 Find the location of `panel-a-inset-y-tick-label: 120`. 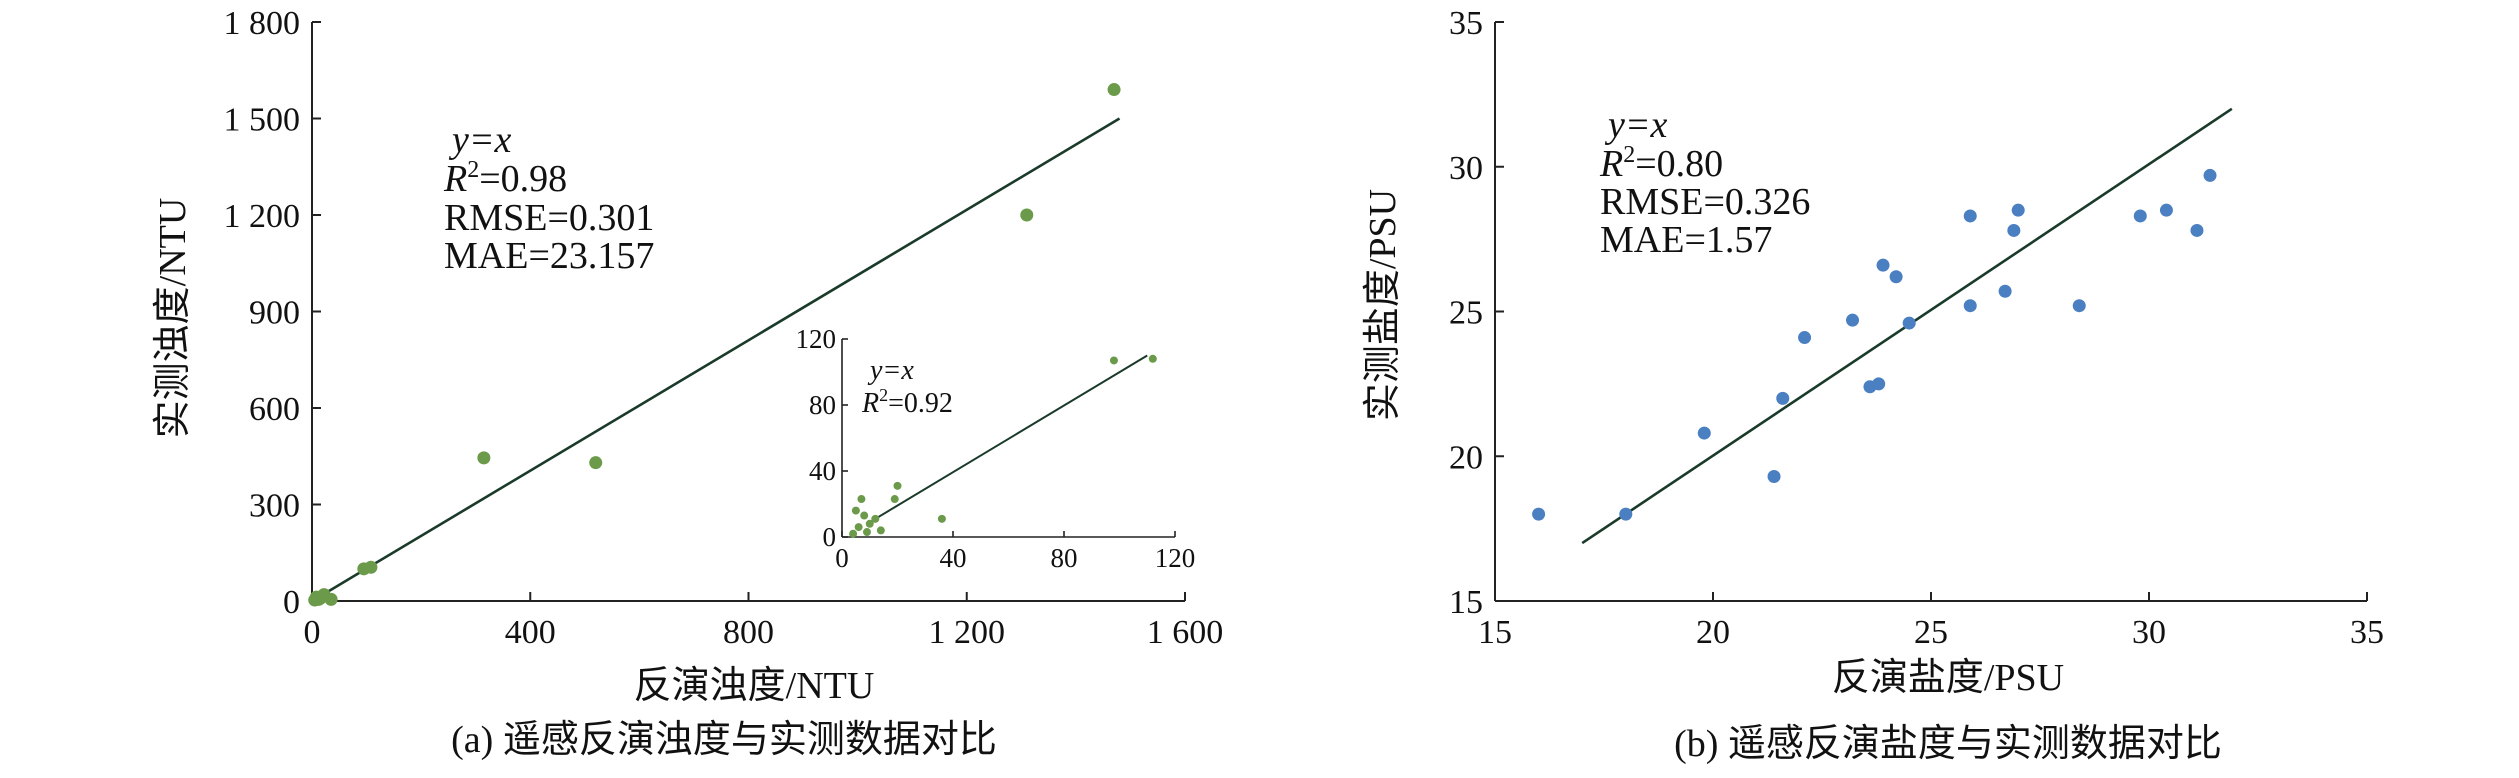

panel-a-inset-y-tick-label: 120 is located at coordinates (816, 339).